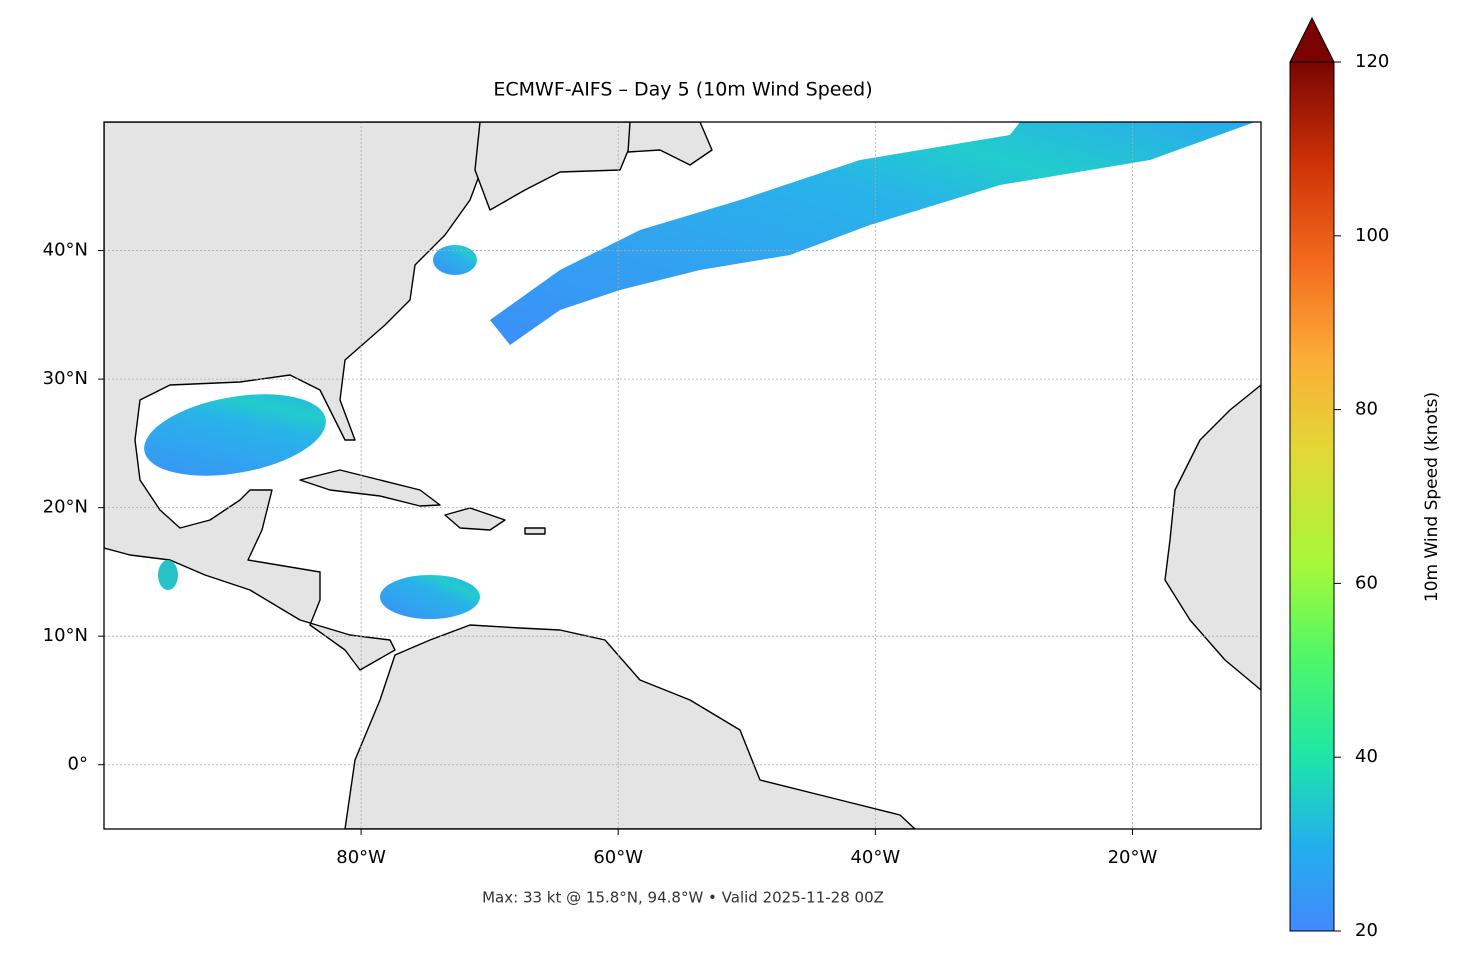 Image resolution: width=1466 pixels, height=973 pixels. Describe the element at coordinates (872, 233) in the screenshot. I see `wind-band-atlantic` at that location.